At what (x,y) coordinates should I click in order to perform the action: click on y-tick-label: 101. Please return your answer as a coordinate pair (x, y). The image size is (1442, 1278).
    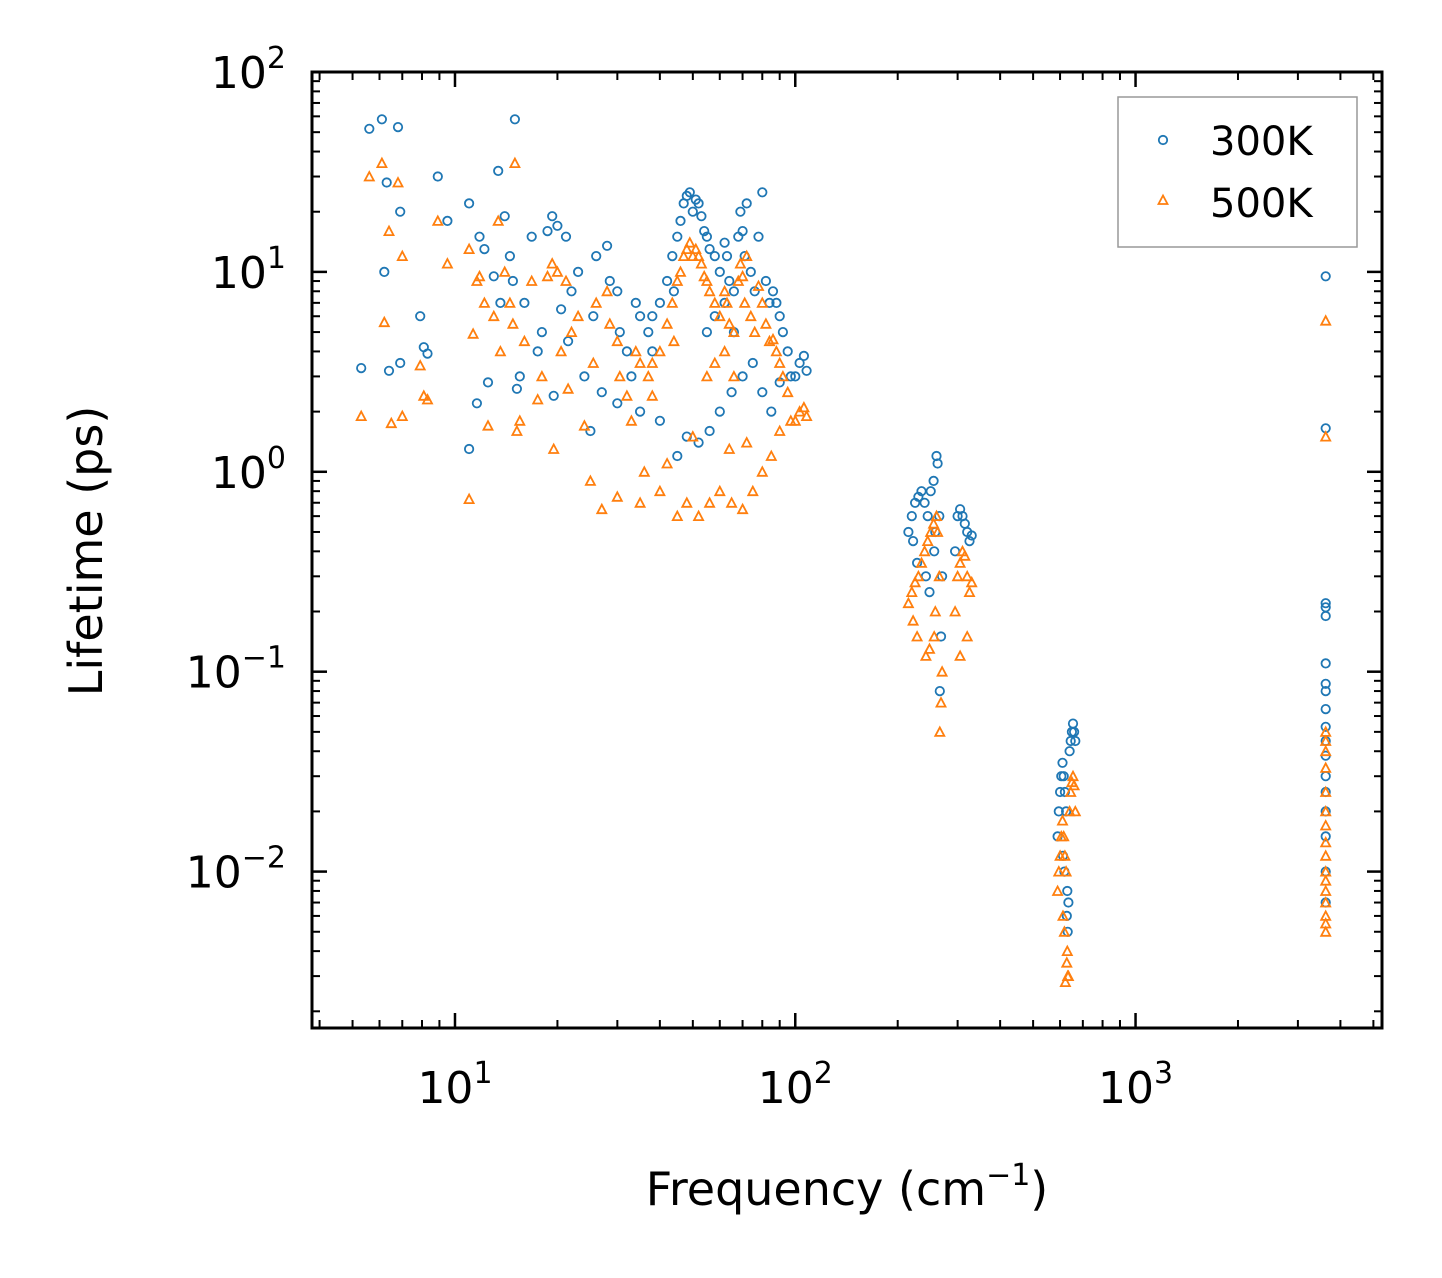
    Looking at the image, I should click on (248, 270).